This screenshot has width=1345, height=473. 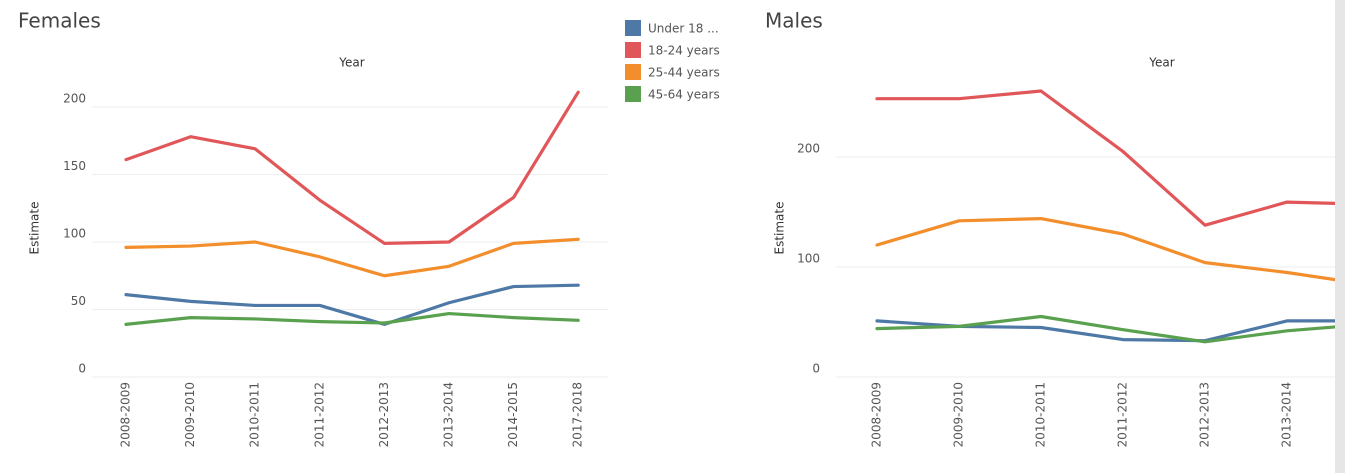 What do you see at coordinates (684, 73) in the screenshot?
I see `legend-label: 25-44 years` at bounding box center [684, 73].